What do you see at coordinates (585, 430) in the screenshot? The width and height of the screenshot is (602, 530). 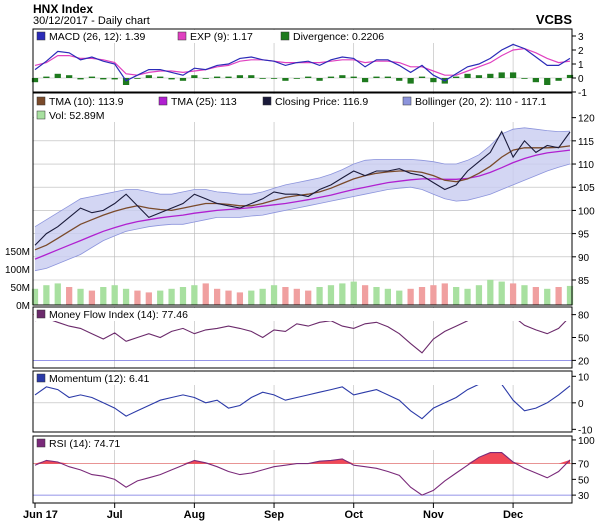 I see `y-tick-label: -10` at bounding box center [585, 430].